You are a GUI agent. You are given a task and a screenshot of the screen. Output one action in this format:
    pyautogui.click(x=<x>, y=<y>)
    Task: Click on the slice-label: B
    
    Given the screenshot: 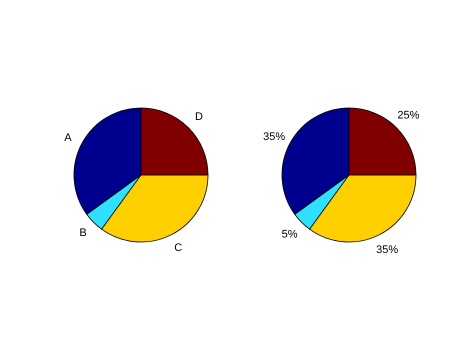 What is the action you would take?
    pyautogui.click(x=83, y=232)
    